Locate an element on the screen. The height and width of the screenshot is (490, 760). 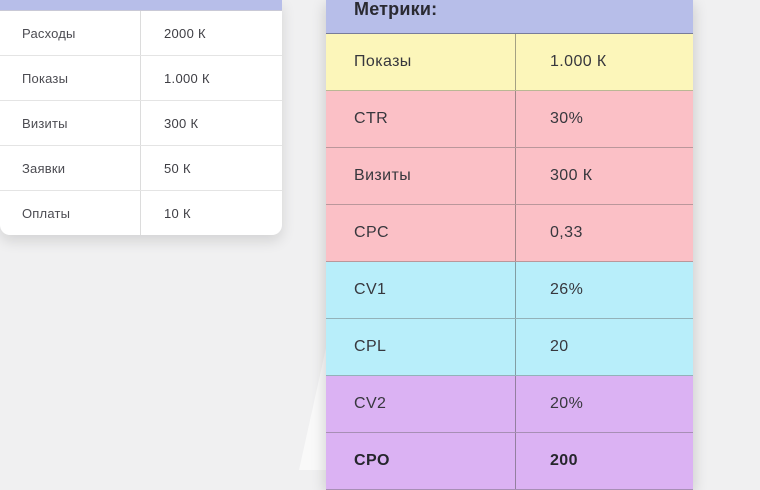
row-value: 30% is located at coordinates (604, 119).